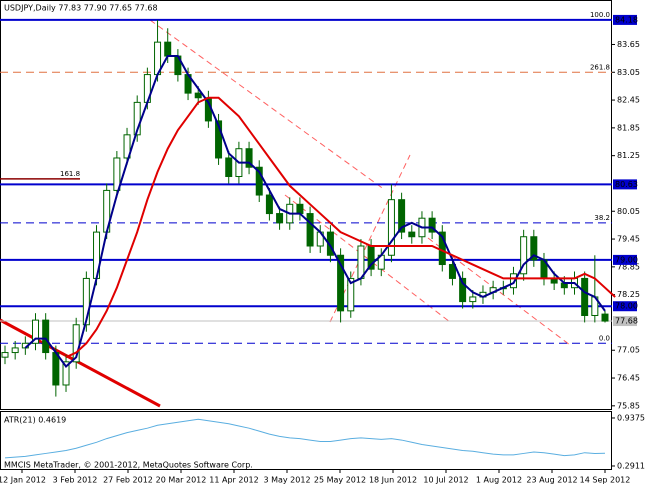  What do you see at coordinates (628, 127) in the screenshot?
I see `y-tick-label: 81.85` at bounding box center [628, 127].